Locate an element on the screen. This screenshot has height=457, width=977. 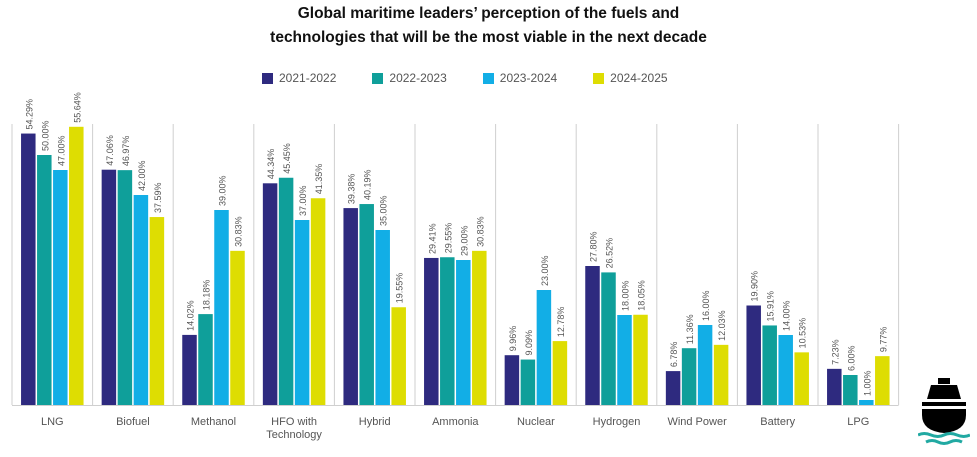
legend-label: 2022-2023 is located at coordinates (418, 78).